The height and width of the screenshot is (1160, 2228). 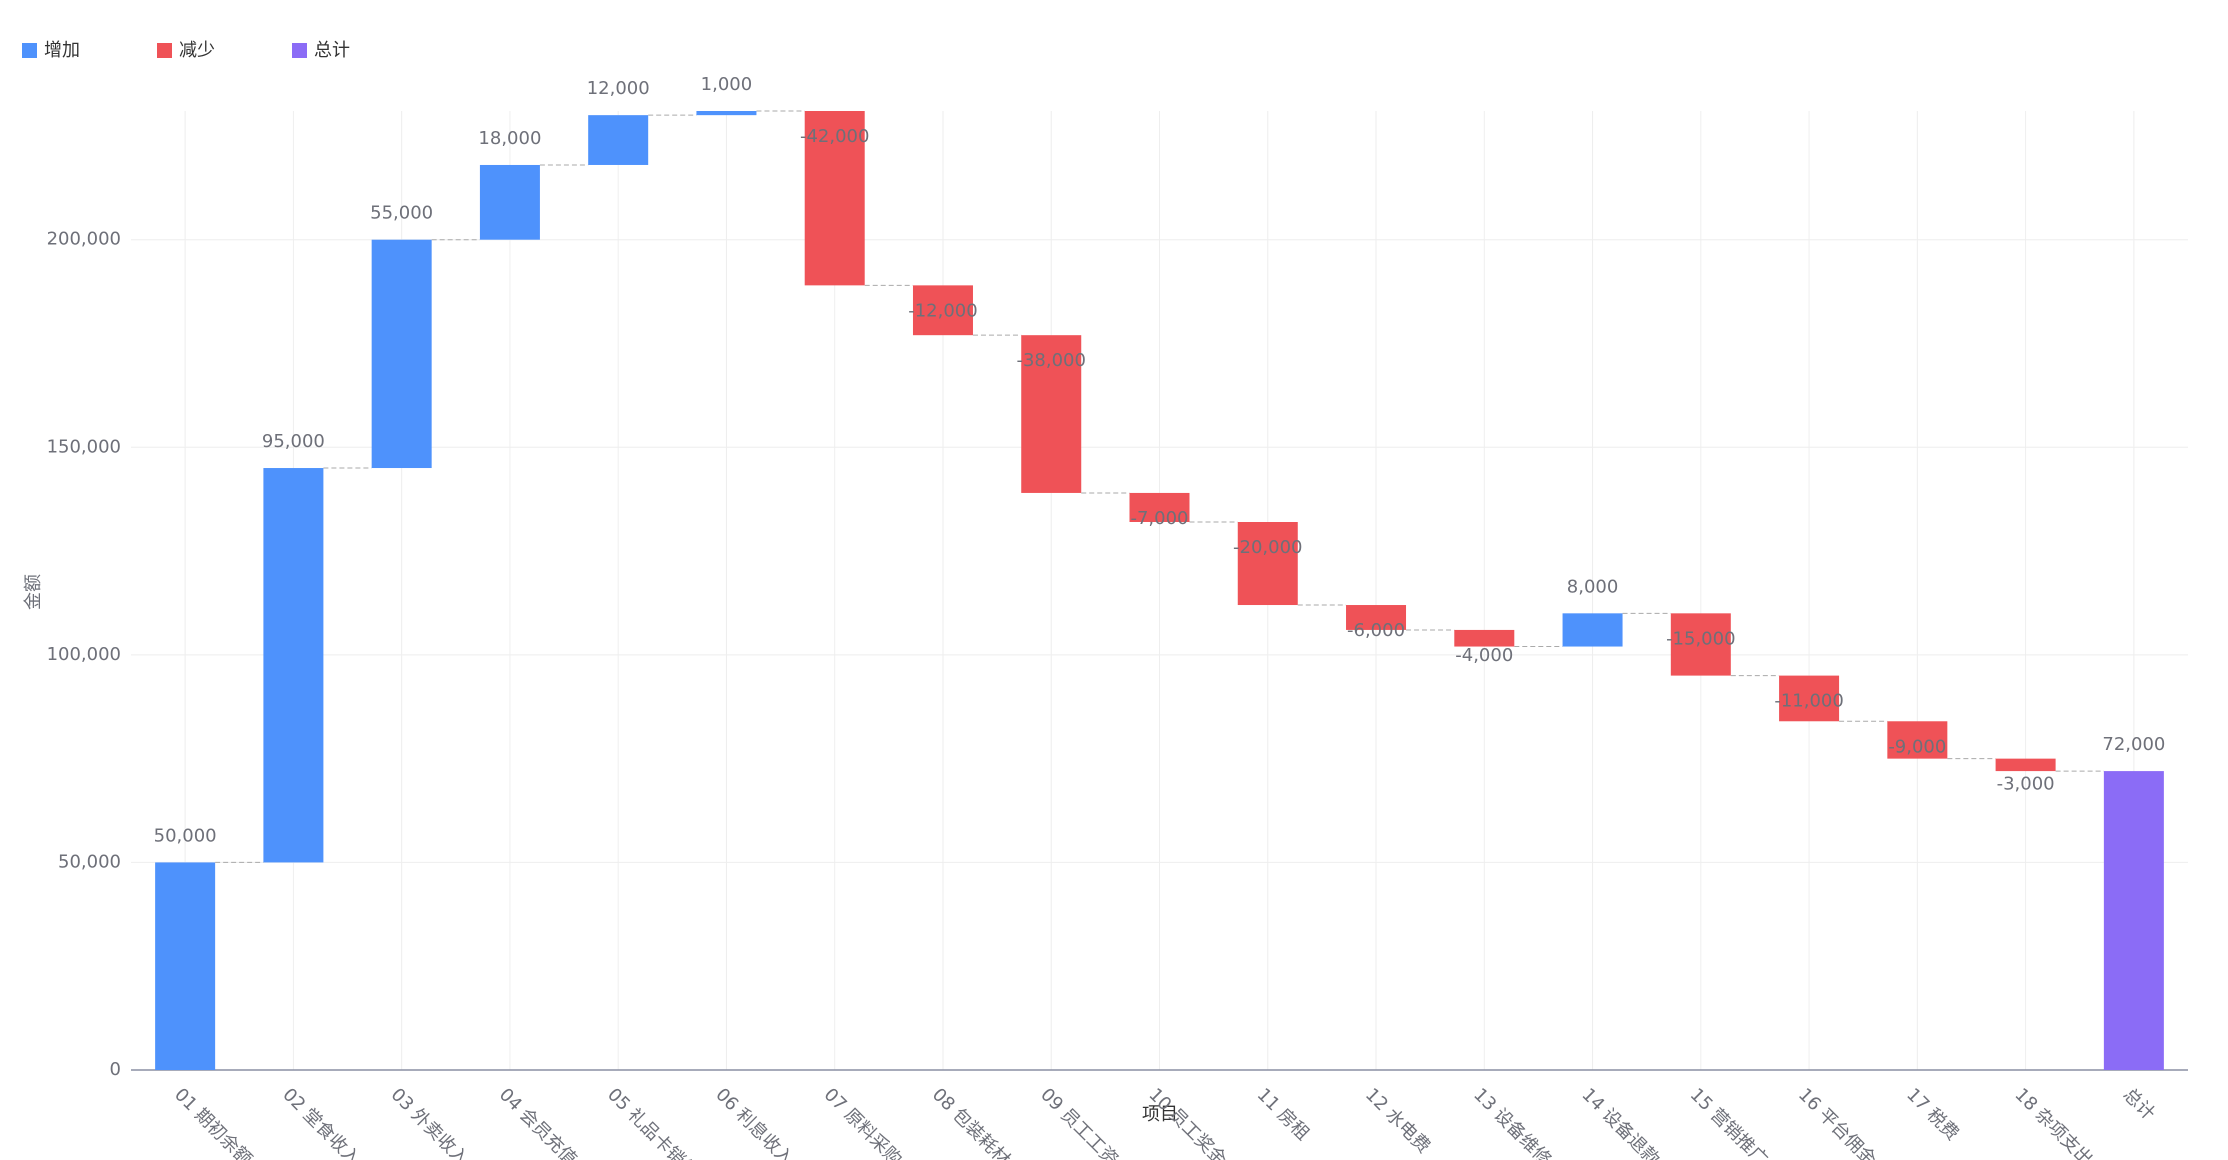 I want to click on value-label: 50,000, so click(x=185, y=835).